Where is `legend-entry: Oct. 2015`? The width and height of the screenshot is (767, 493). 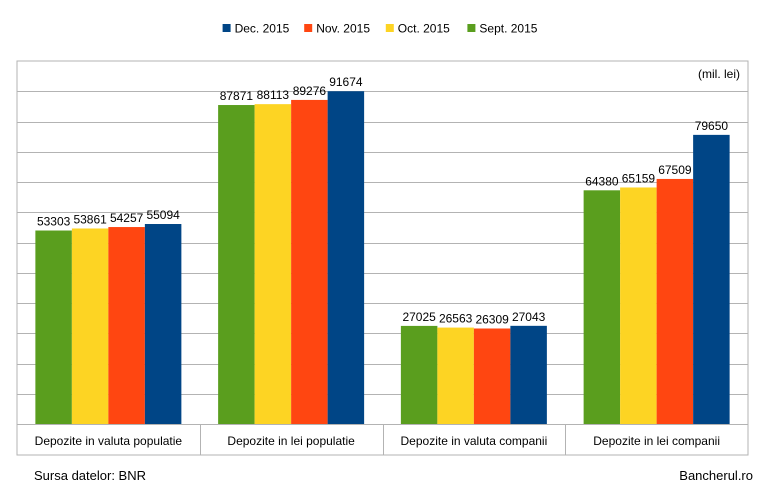 legend-entry: Oct. 2015 is located at coordinates (424, 29).